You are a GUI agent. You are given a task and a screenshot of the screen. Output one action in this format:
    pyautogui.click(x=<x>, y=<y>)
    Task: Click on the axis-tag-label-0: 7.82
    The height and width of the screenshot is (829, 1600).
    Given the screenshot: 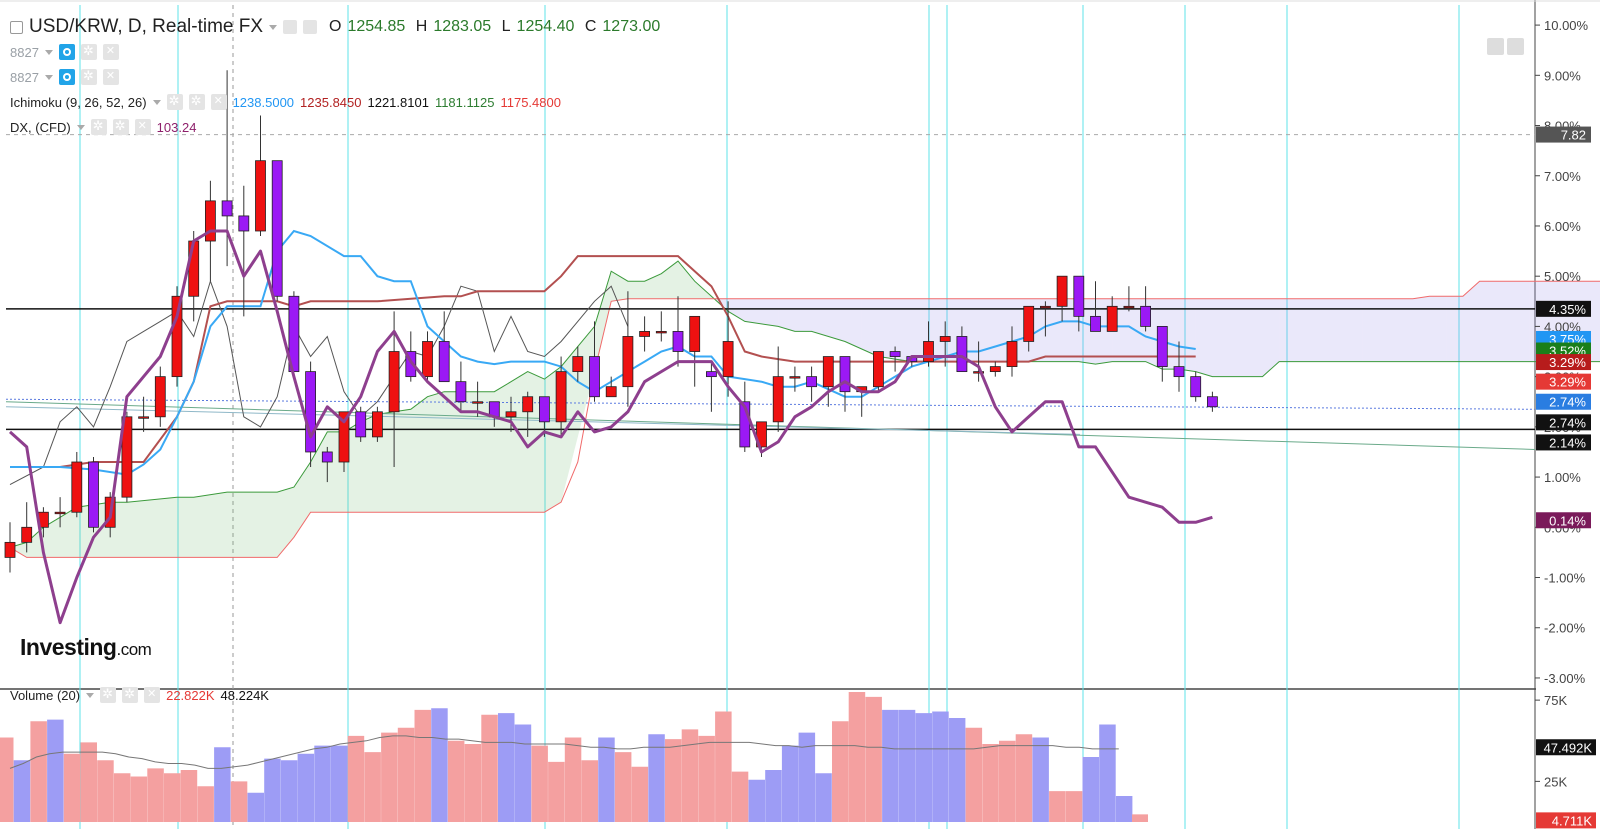 What is the action you would take?
    pyautogui.click(x=1573, y=135)
    